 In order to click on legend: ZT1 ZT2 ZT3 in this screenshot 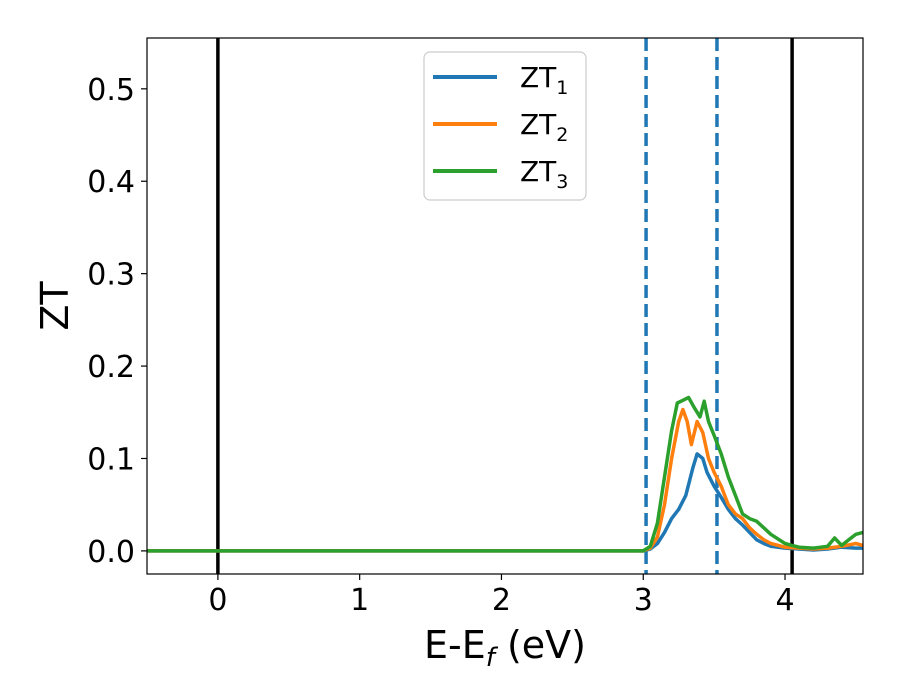, I will do `click(505, 126)`.